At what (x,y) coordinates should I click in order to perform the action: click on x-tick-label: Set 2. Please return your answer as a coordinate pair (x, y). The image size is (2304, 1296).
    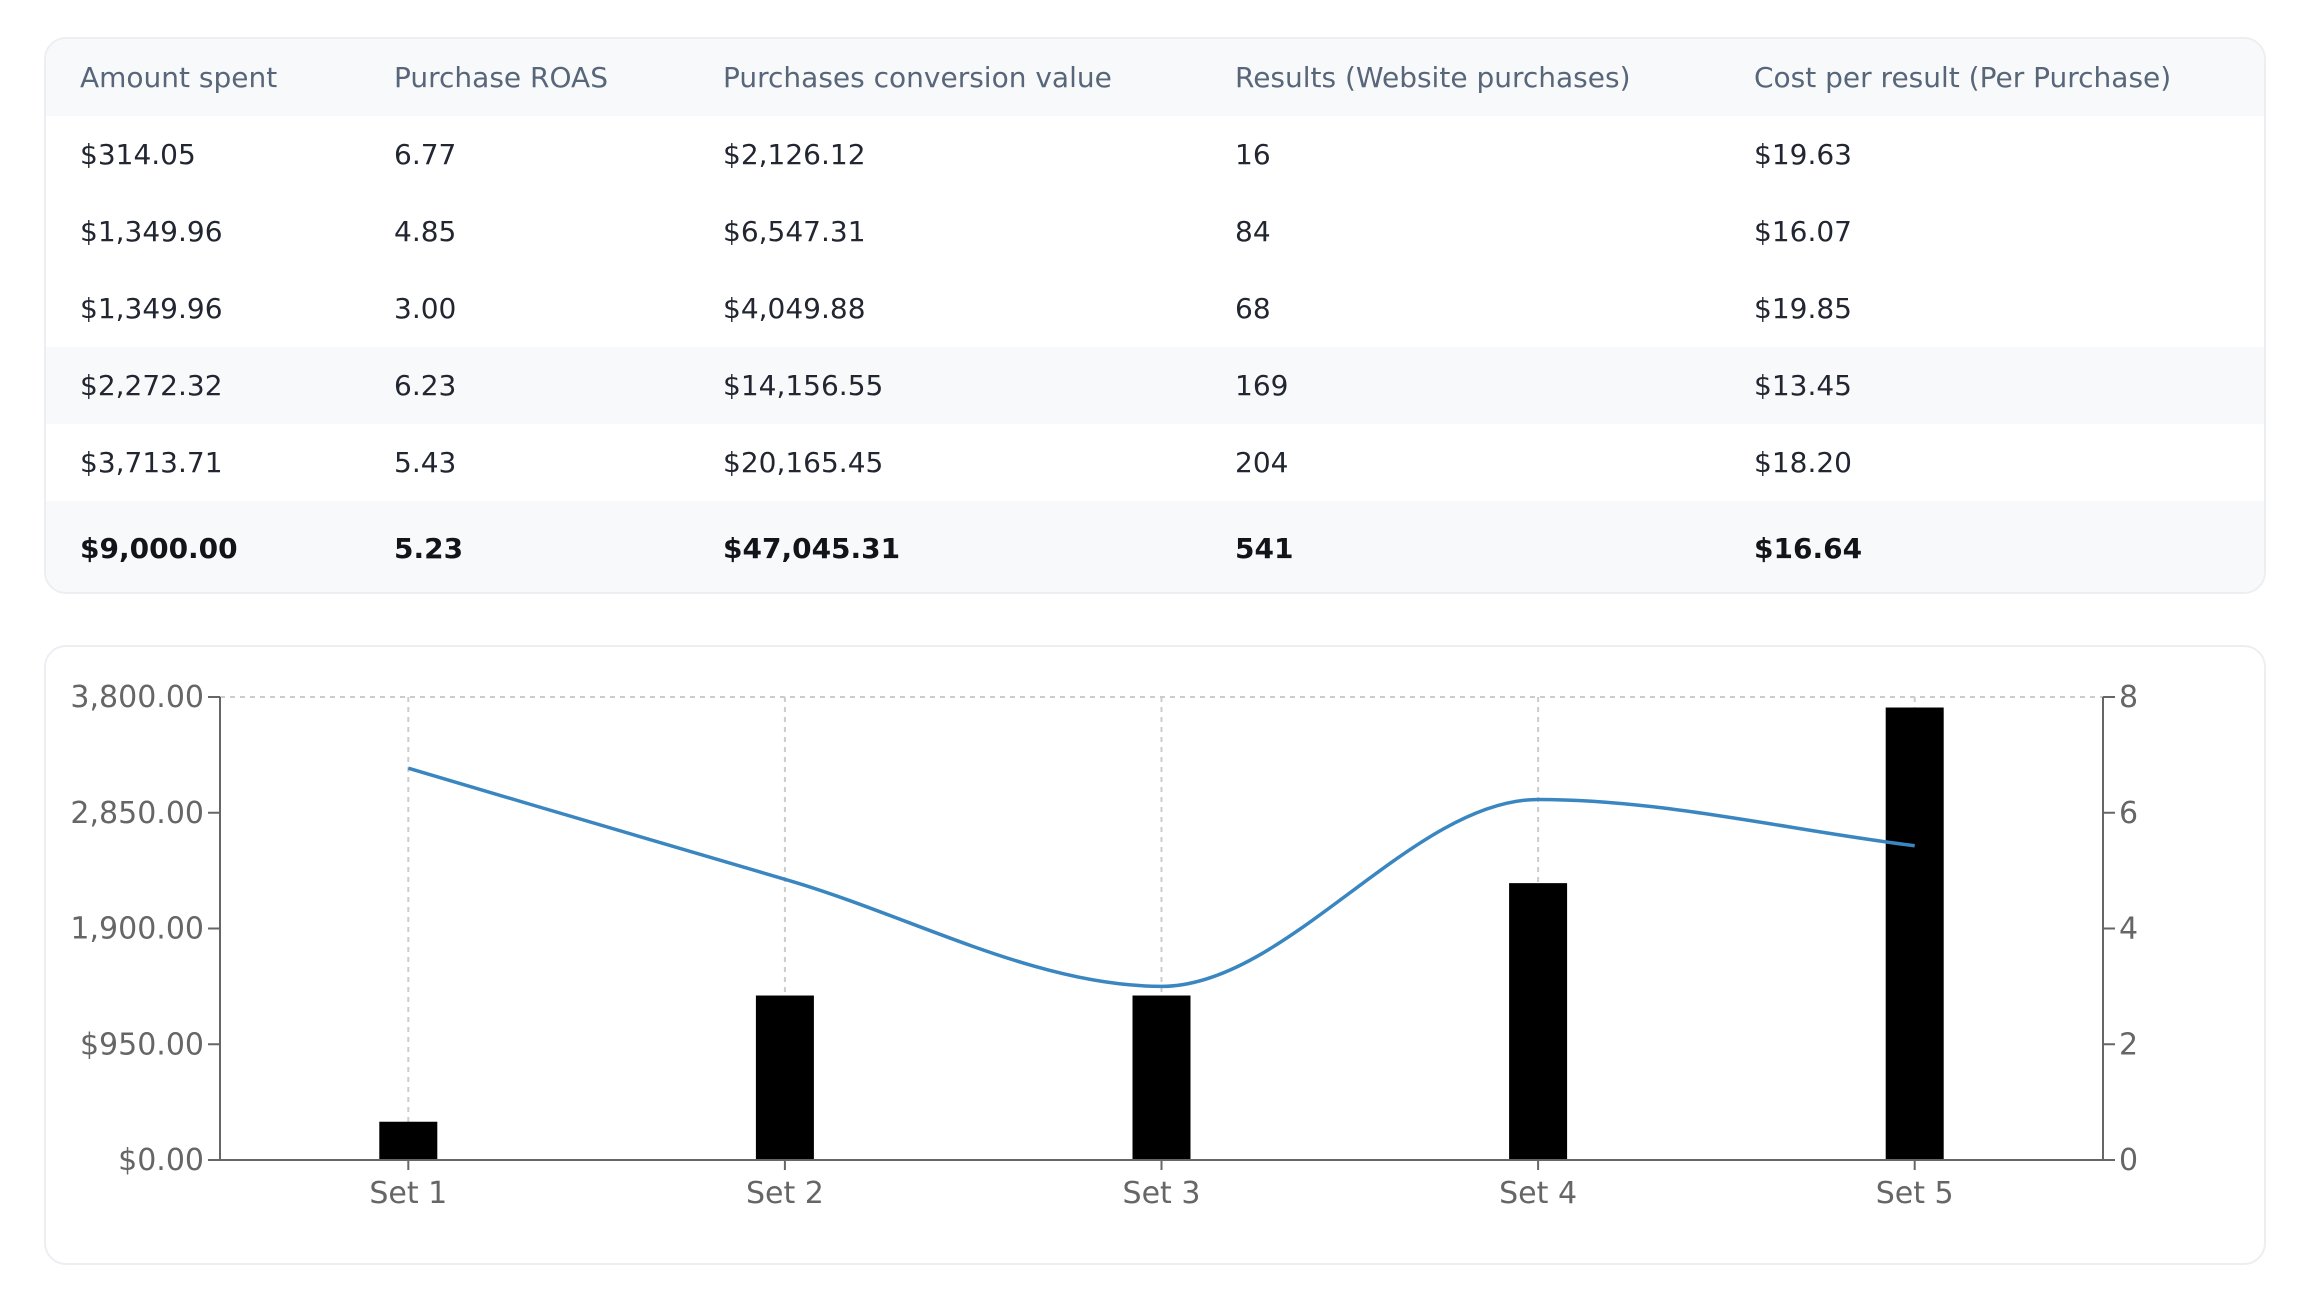
    Looking at the image, I should click on (785, 1193).